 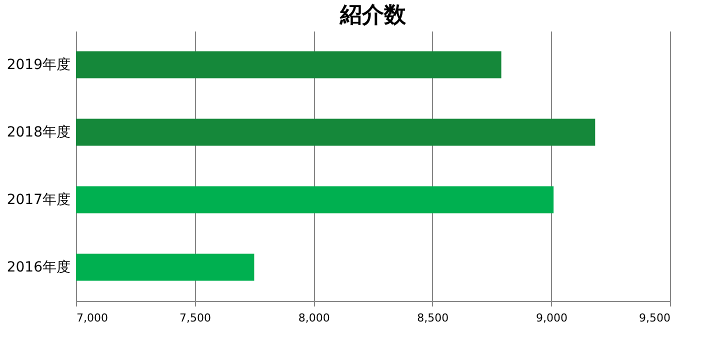 What do you see at coordinates (38, 200) in the screenshot?
I see `y-tick-label: 2017年度` at bounding box center [38, 200].